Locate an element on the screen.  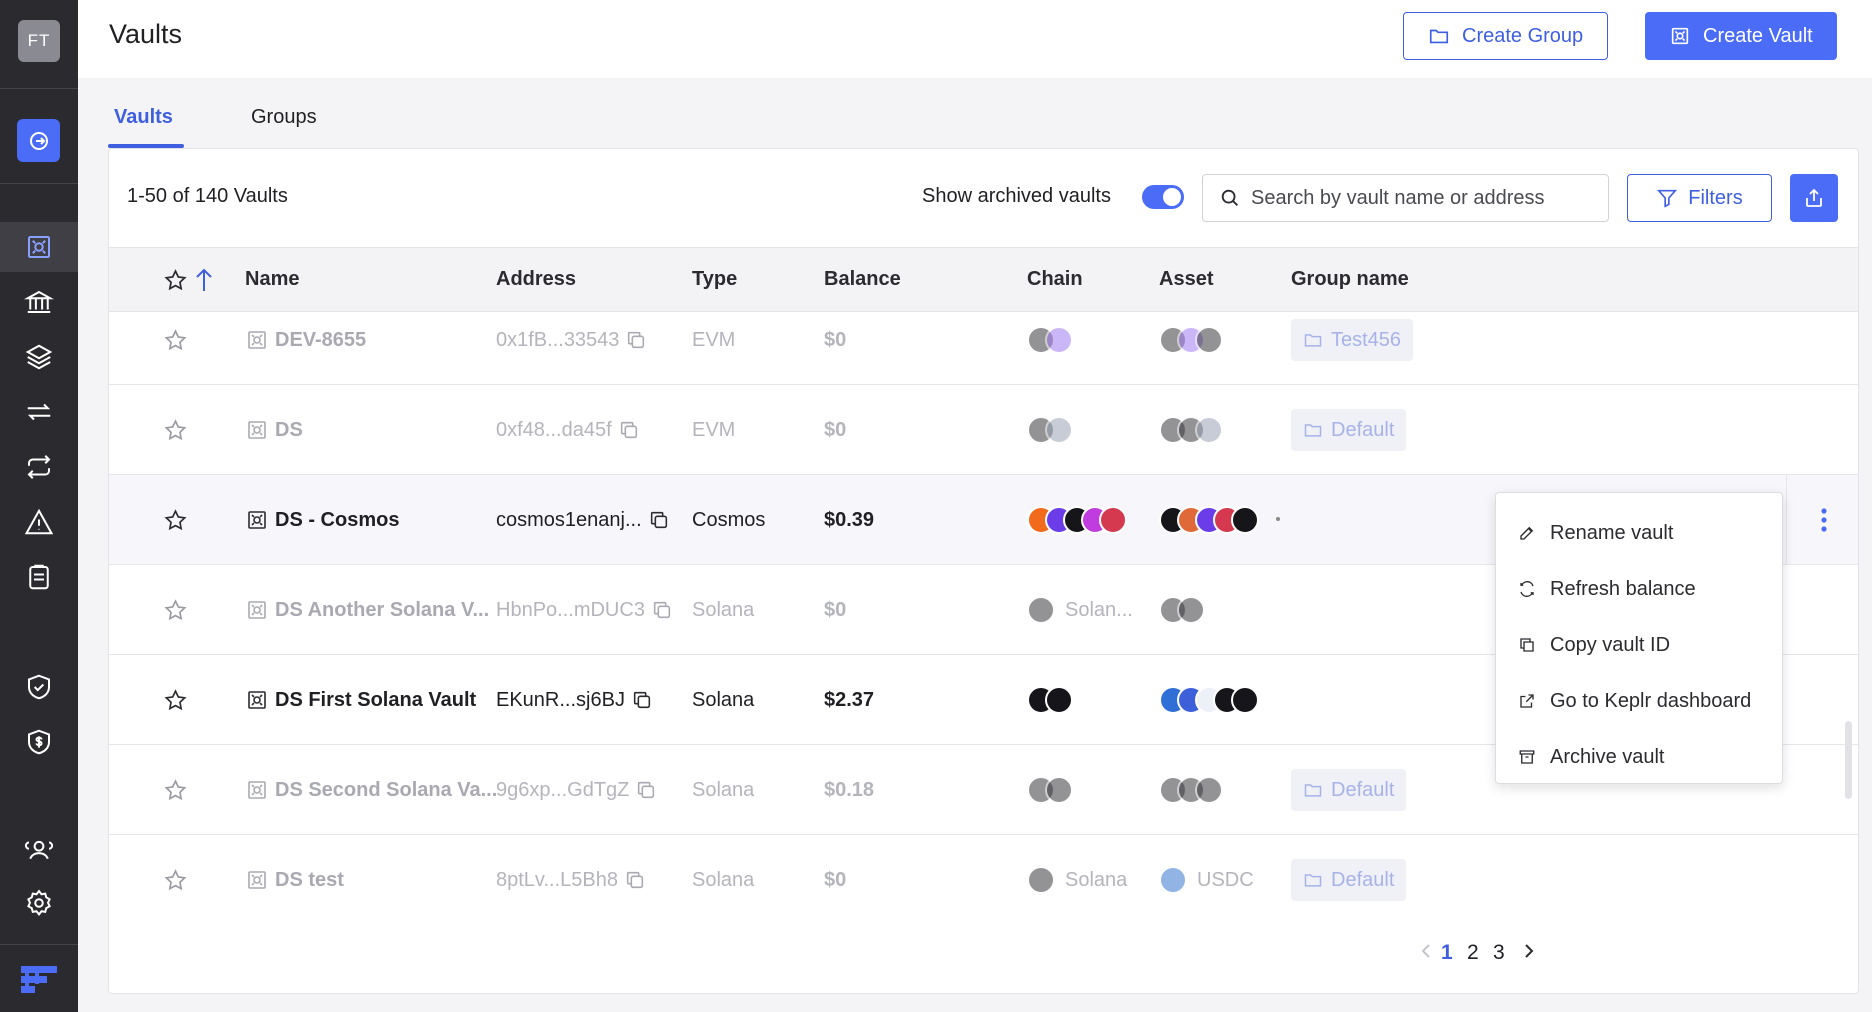
menu-item-refresh-balance: Refresh balance is located at coordinates (1639, 589).